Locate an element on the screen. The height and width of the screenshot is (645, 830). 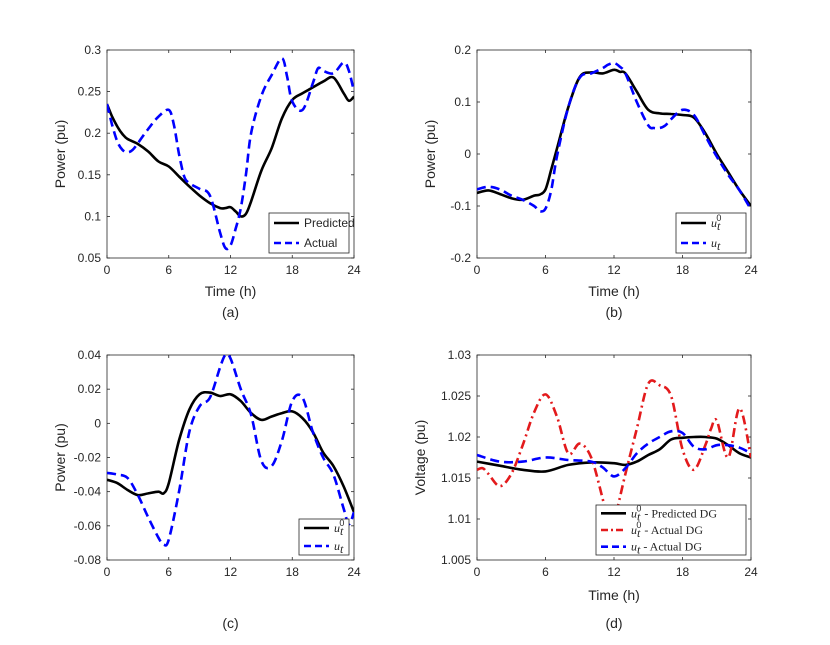
y-tick-label: 0.15 is located at coordinates (90, 175).